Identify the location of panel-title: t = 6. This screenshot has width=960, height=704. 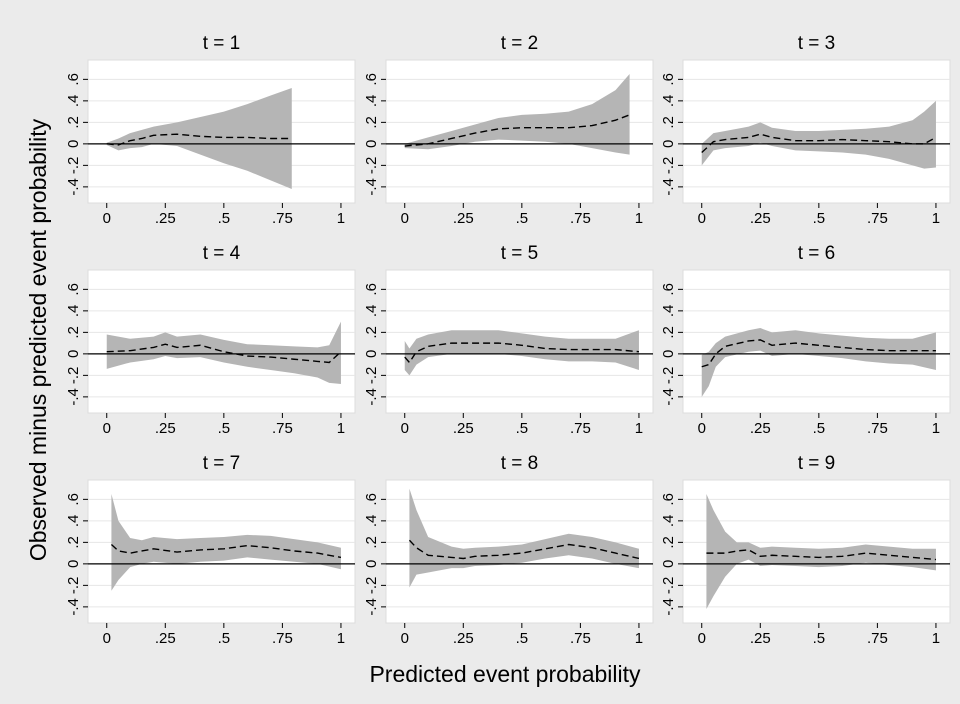
(817, 253).